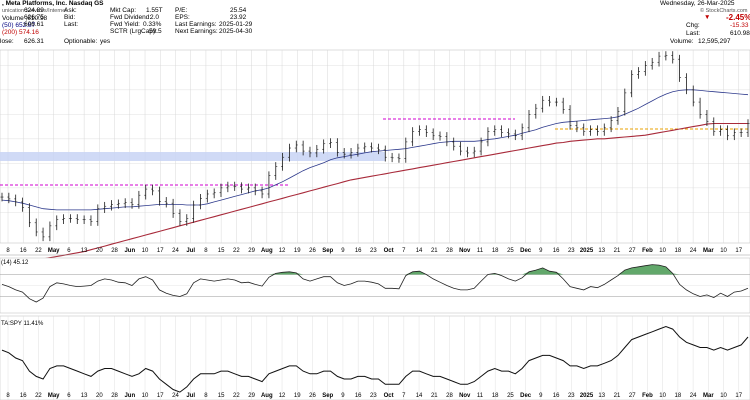 This screenshot has width=750, height=400. What do you see at coordinates (297, 396) in the screenshot?
I see `bottom-tick-label: 19` at bounding box center [297, 396].